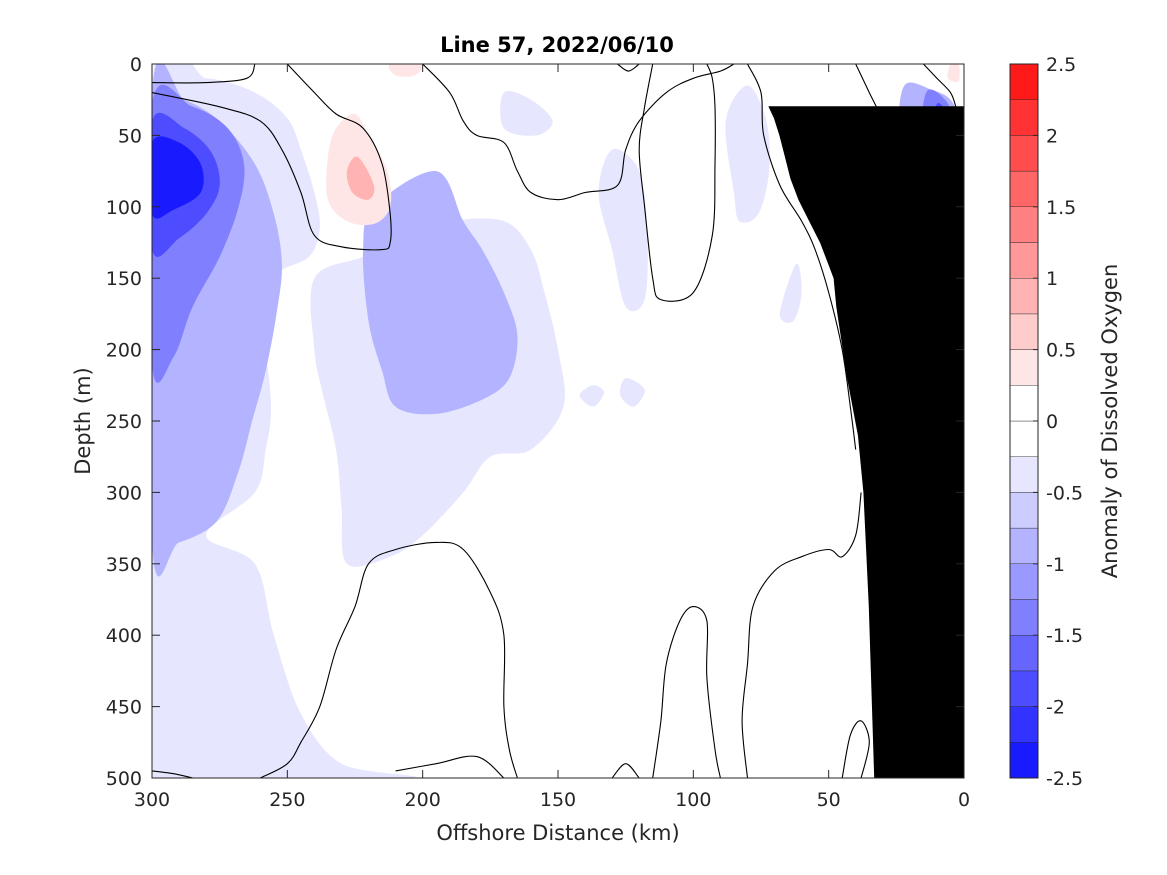  What do you see at coordinates (1052, 422) in the screenshot?
I see `colorbar-tick-label: 0` at bounding box center [1052, 422].